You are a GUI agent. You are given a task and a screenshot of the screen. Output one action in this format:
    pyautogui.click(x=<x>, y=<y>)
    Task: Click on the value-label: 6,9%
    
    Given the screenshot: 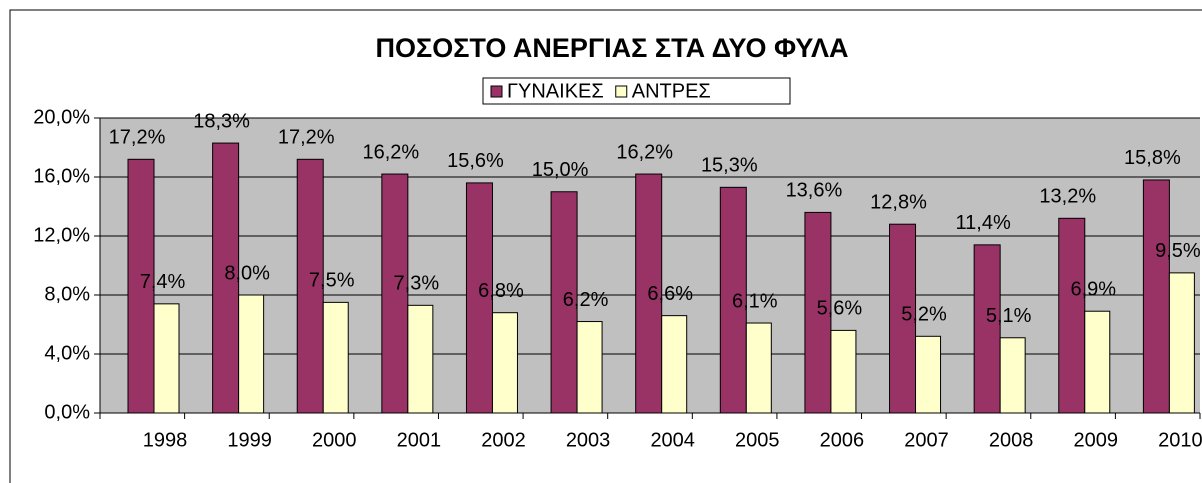 What is the action you would take?
    pyautogui.click(x=1093, y=290)
    